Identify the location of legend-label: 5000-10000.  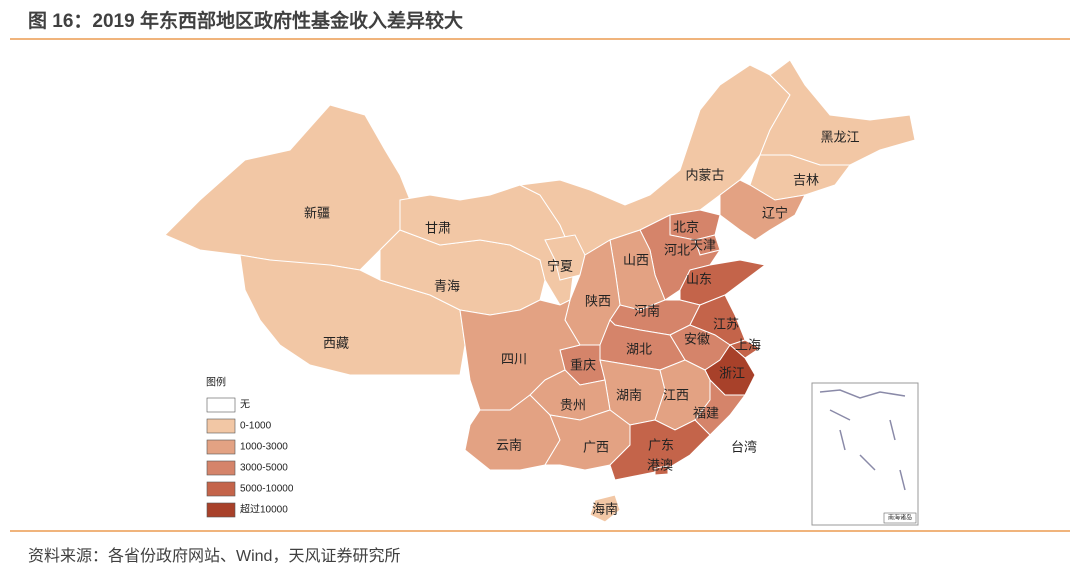
(267, 489).